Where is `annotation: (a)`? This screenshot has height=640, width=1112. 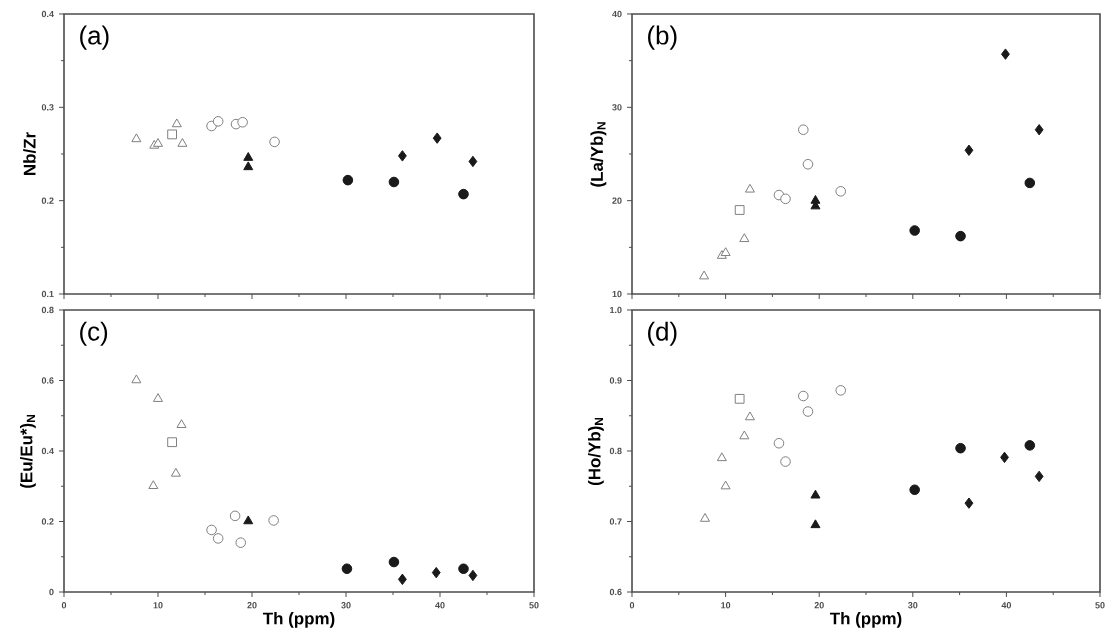 annotation: (a) is located at coordinates (94, 37).